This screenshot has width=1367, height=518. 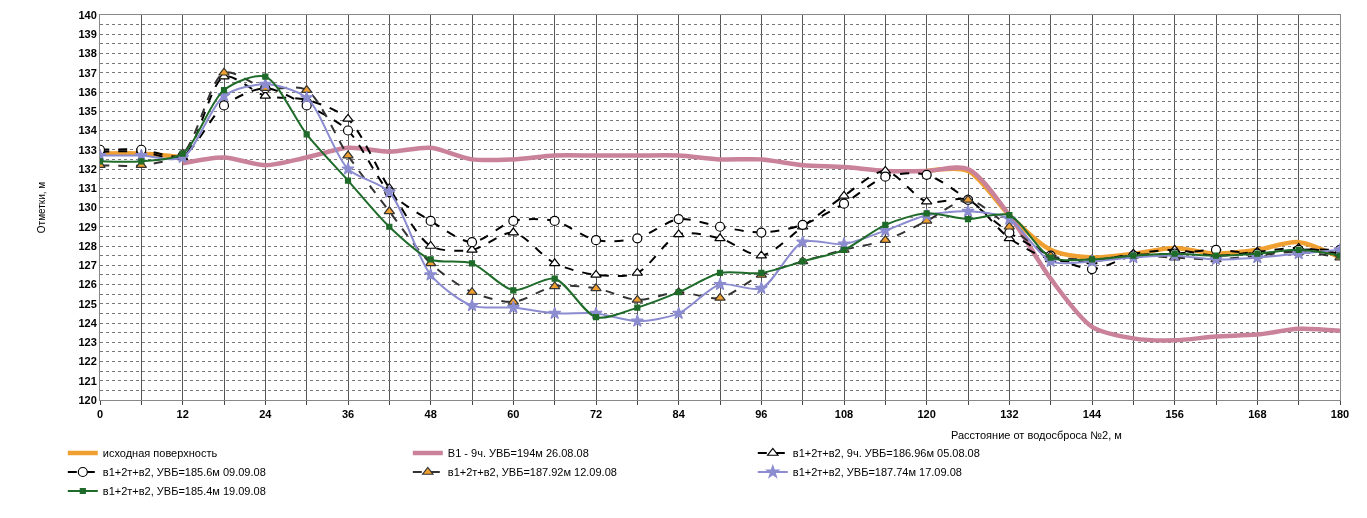 What do you see at coordinates (87, 284) in the screenshot?
I see `y-tick-label: 126` at bounding box center [87, 284].